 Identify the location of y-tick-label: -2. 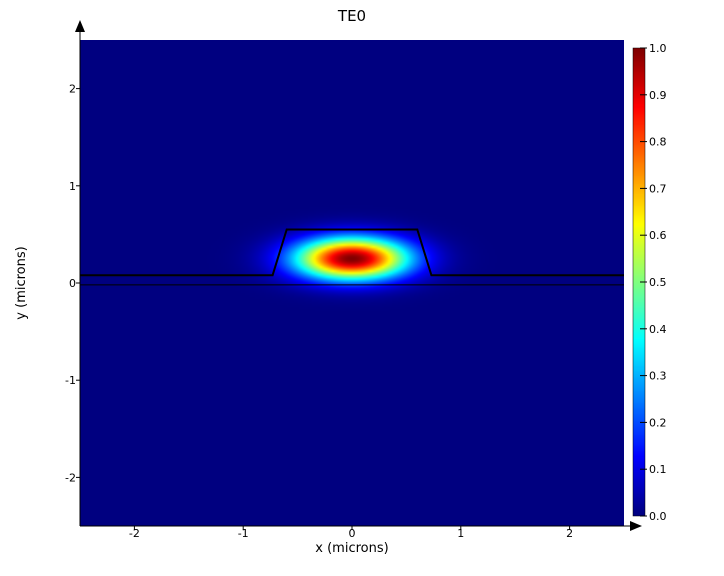
(70, 477).